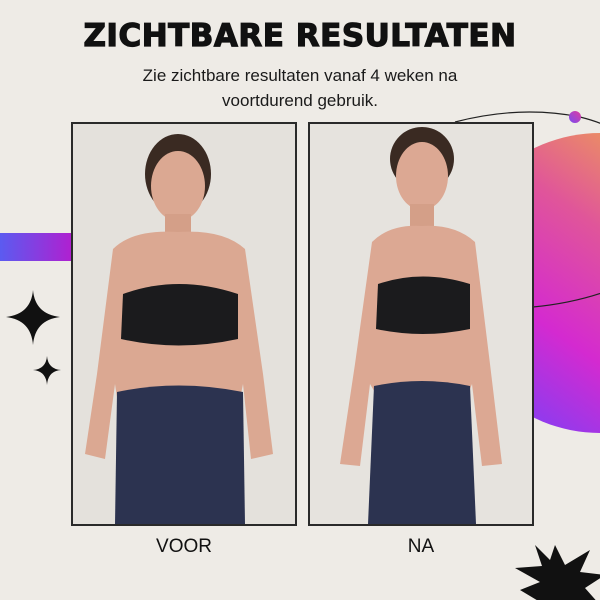  What do you see at coordinates (566, 300) in the screenshot?
I see `orbit-line-lower` at bounding box center [566, 300].